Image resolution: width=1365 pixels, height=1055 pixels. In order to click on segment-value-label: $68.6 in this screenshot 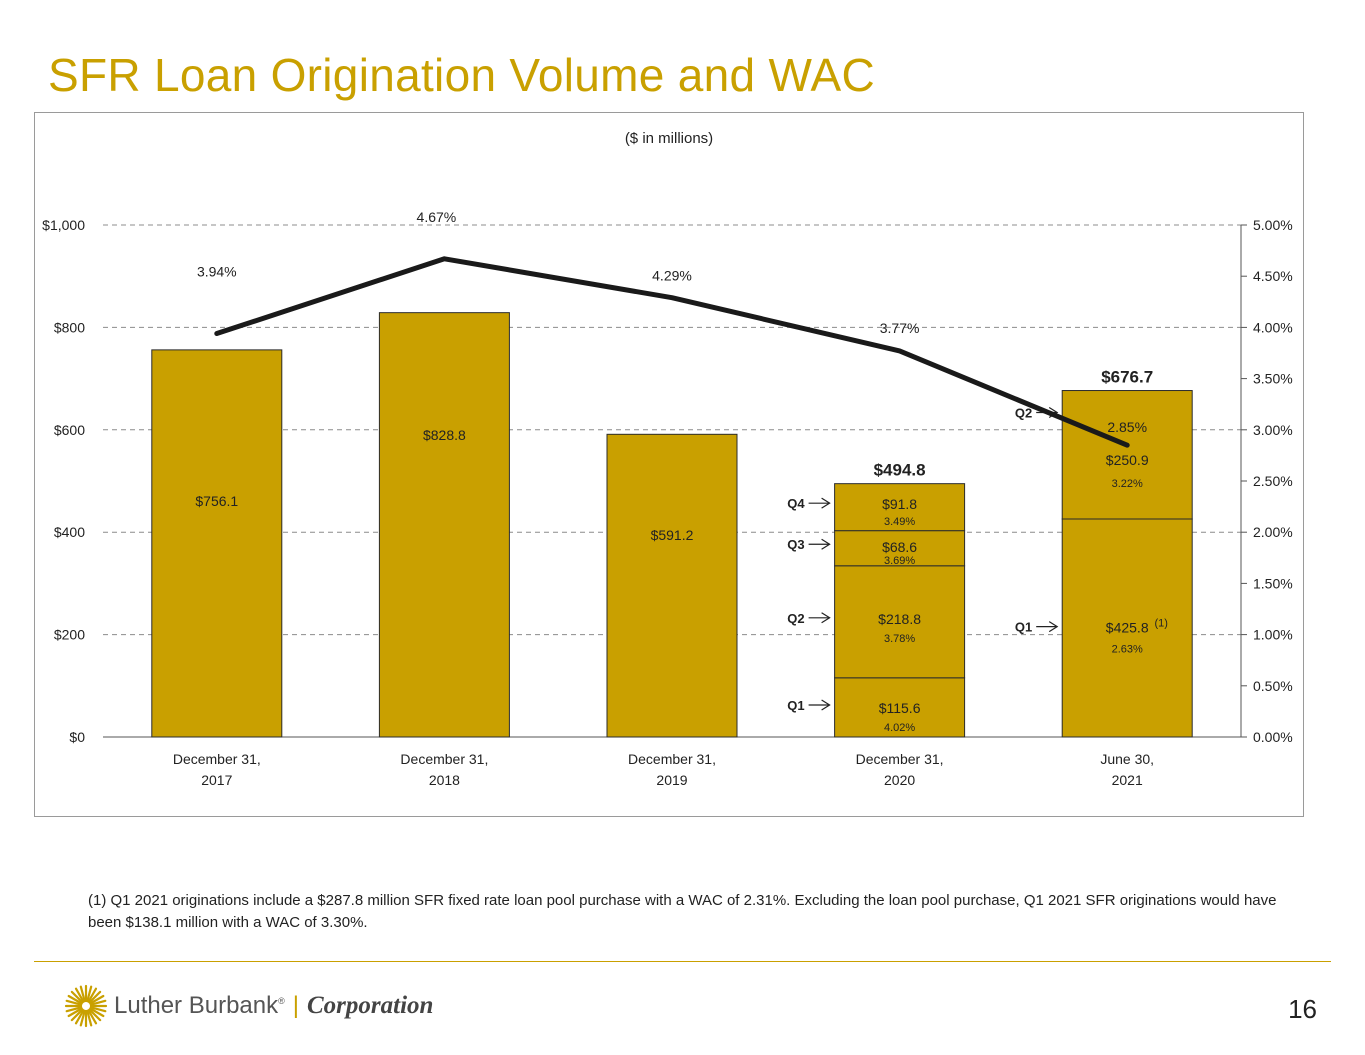, I will do `click(899, 547)`.